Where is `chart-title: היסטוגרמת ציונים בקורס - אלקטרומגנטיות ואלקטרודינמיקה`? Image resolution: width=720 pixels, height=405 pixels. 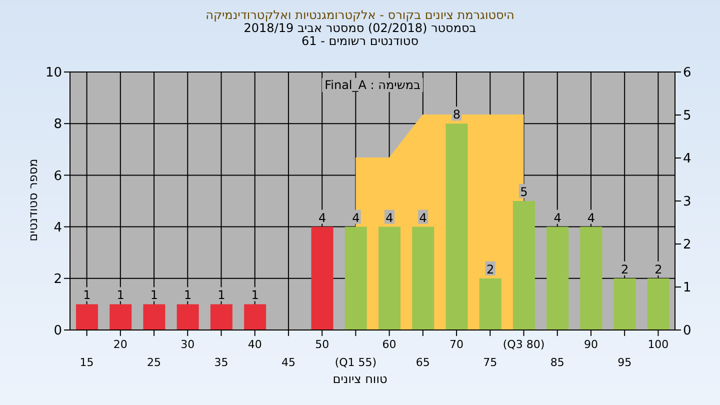
chart-title: היסטוגרמת ציונים בקורס - אלקטרומגנטיות ואלקטרודינמיקה is located at coordinates (360, 15).